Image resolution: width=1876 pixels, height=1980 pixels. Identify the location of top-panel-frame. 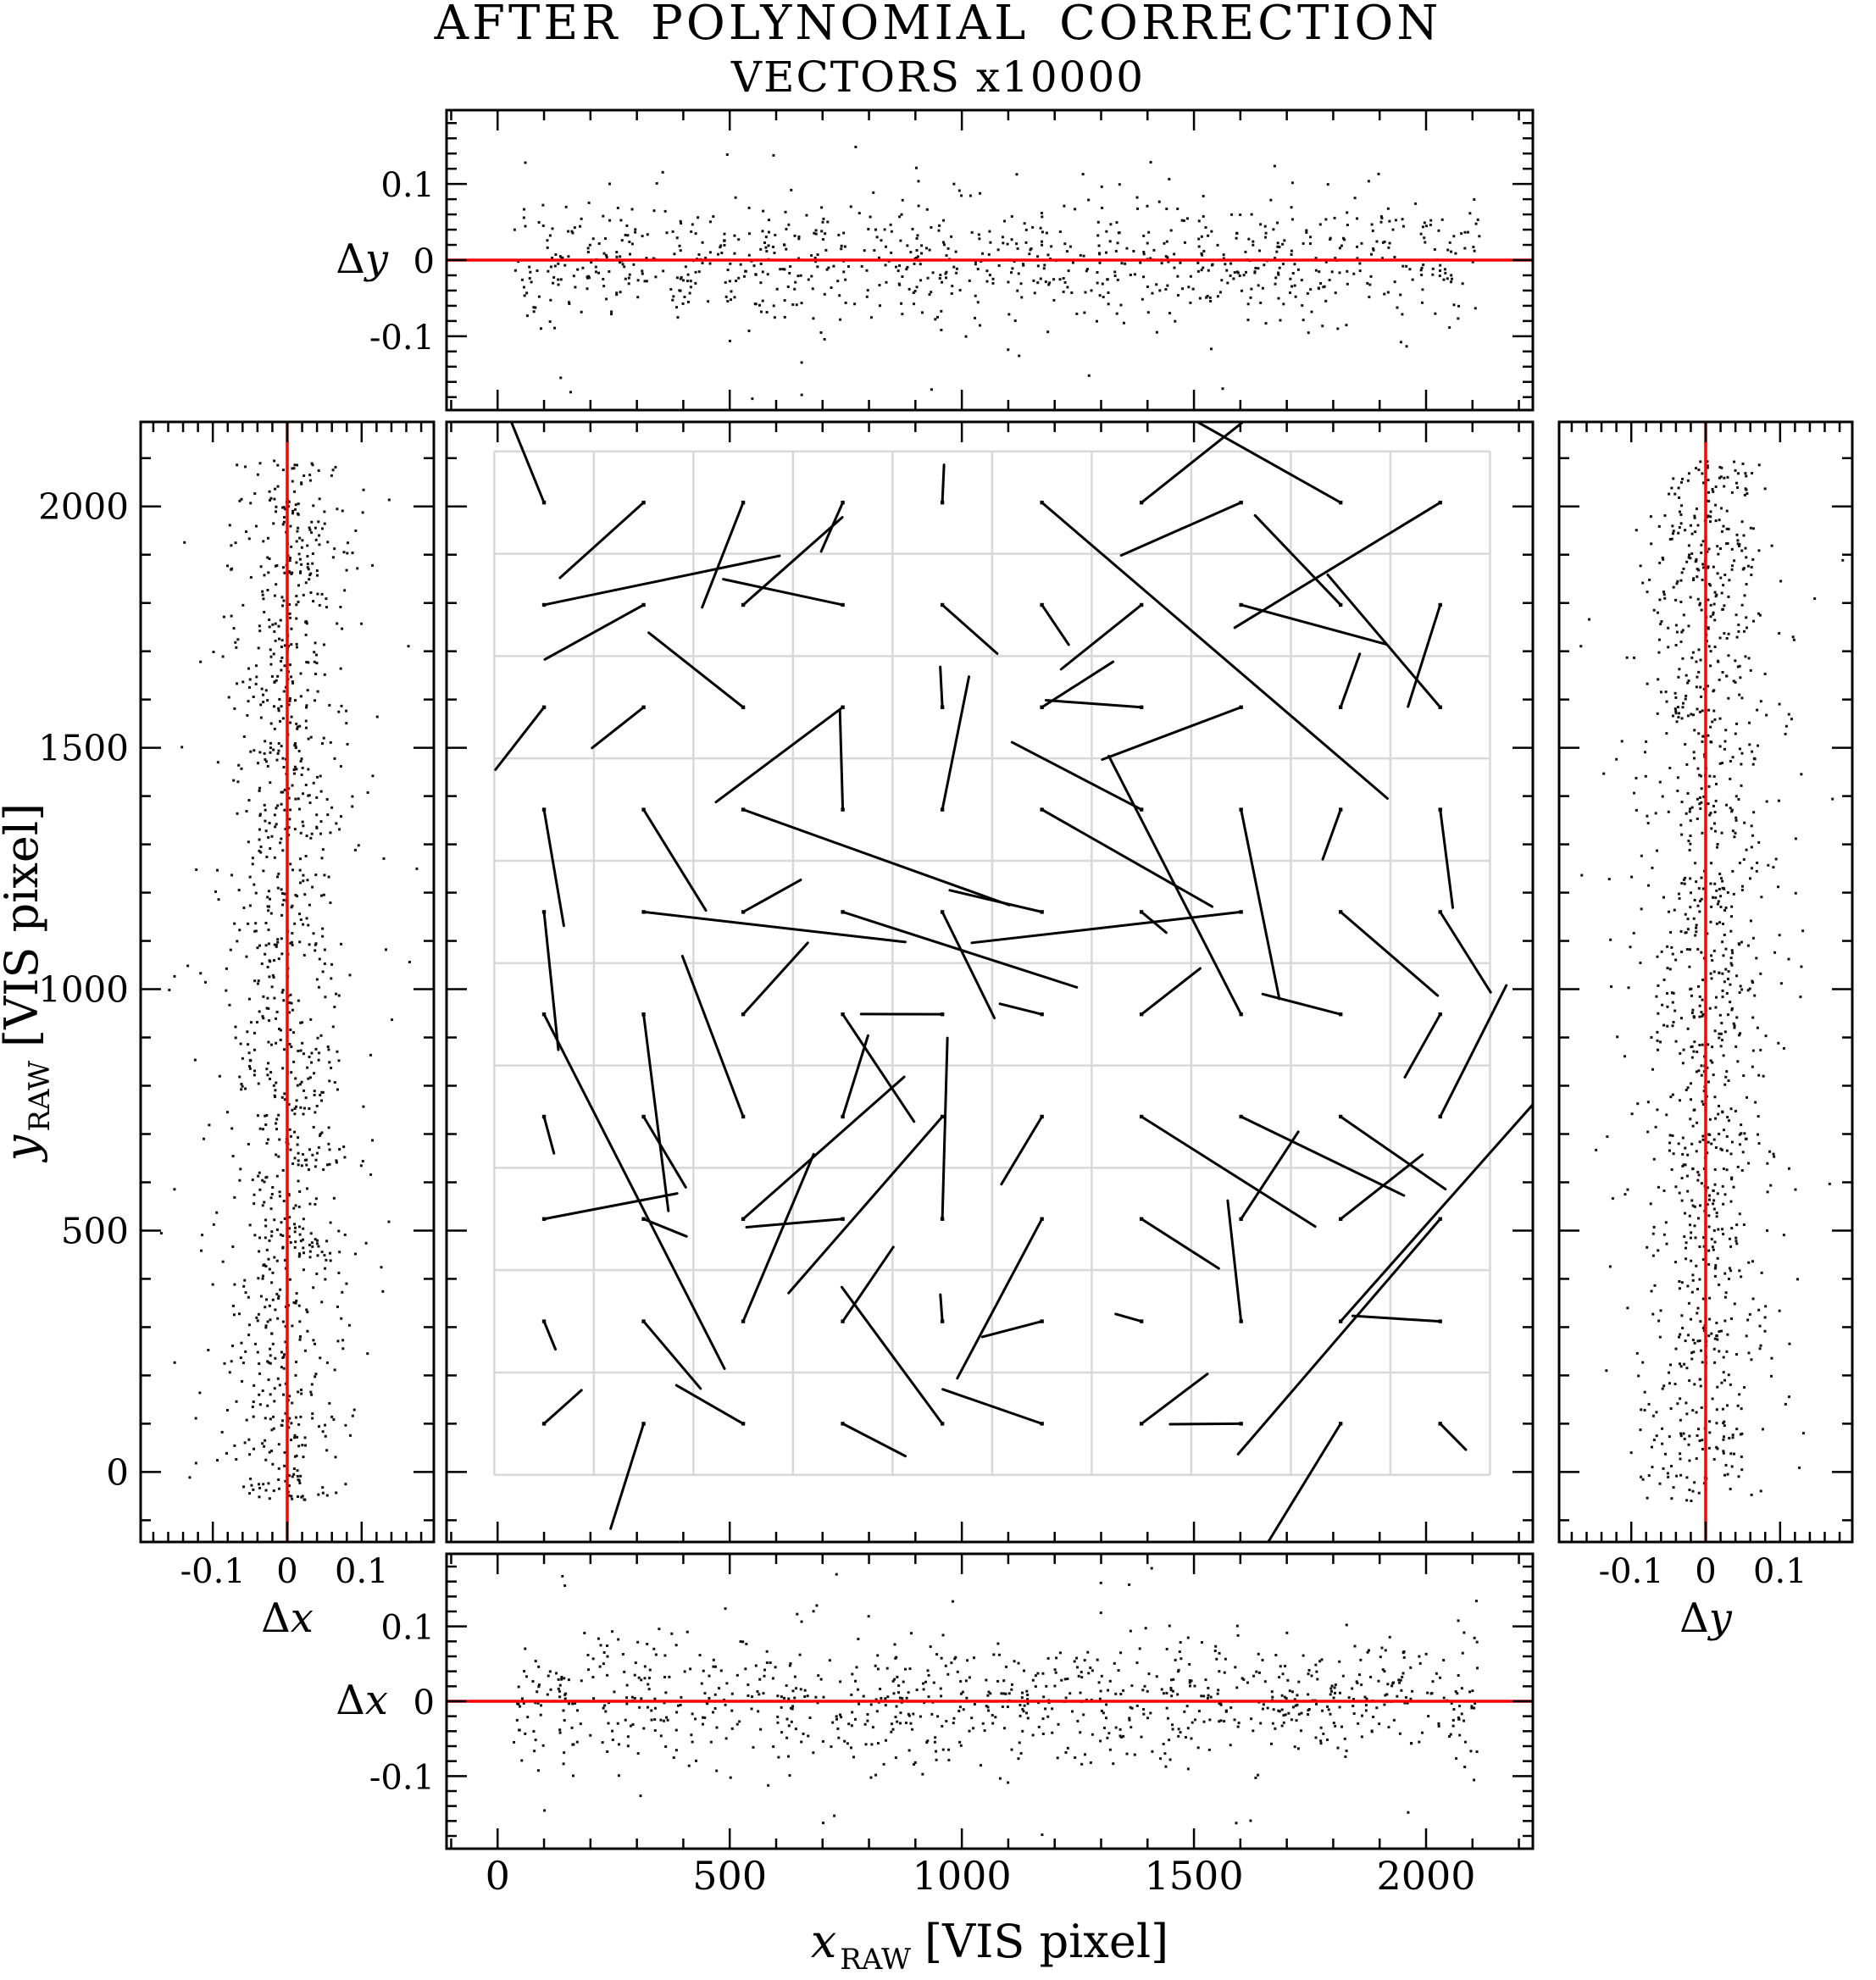
(990, 260).